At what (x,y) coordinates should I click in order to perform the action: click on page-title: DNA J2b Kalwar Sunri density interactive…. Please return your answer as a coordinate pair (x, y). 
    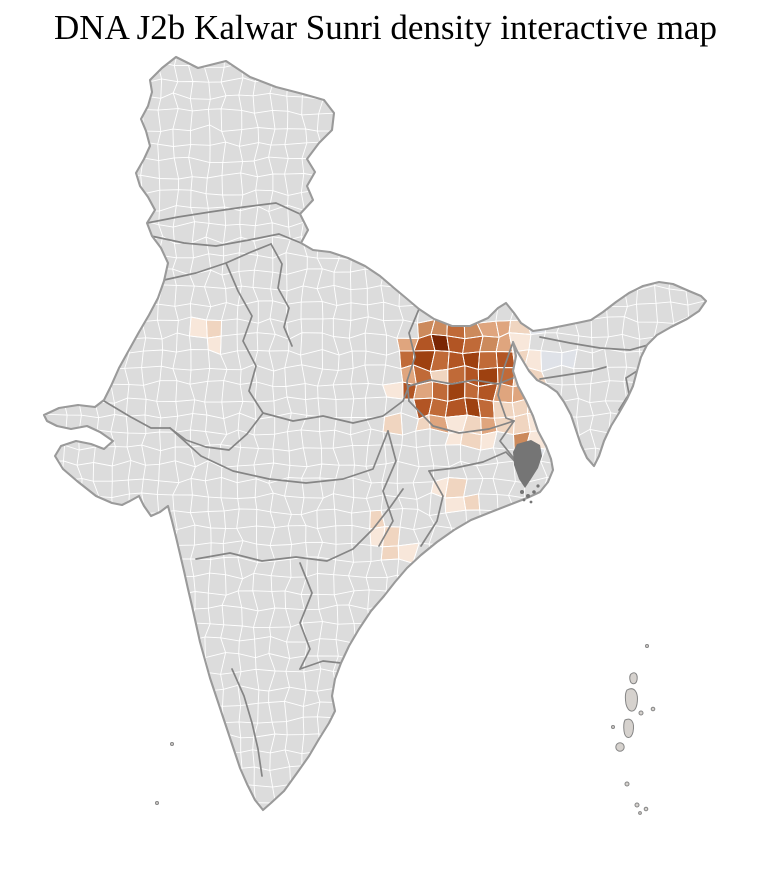
    Looking at the image, I should click on (385, 27).